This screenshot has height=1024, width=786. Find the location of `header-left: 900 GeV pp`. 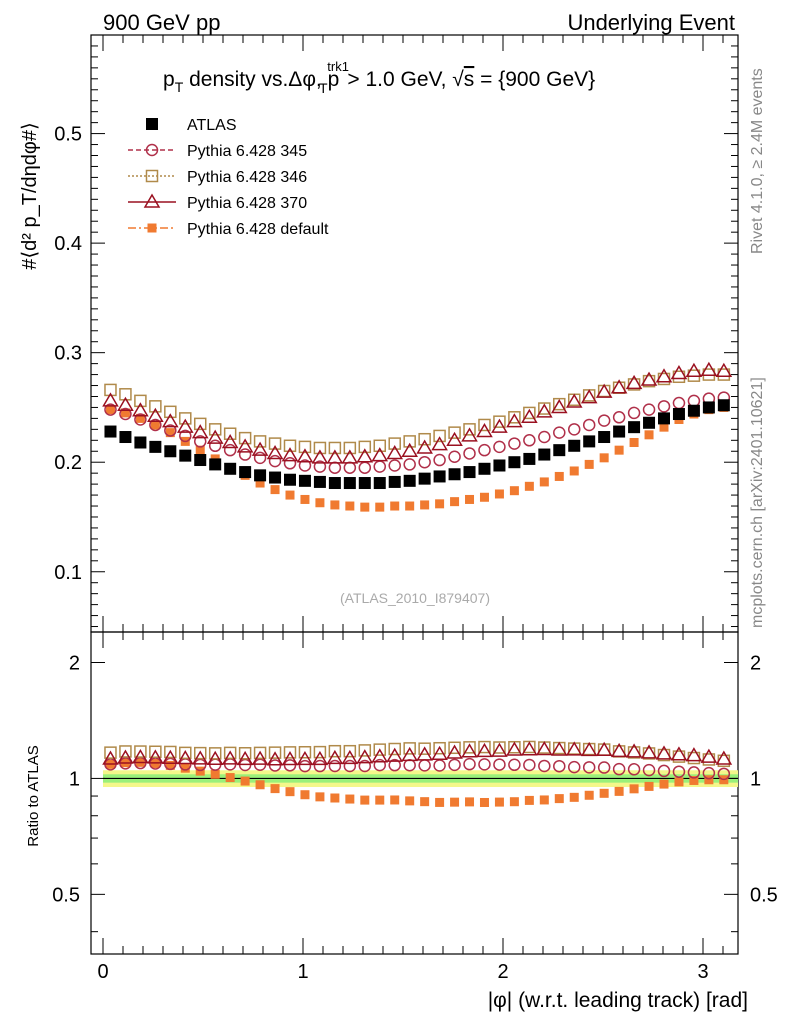

header-left: 900 GeV pp is located at coordinates (161, 22).